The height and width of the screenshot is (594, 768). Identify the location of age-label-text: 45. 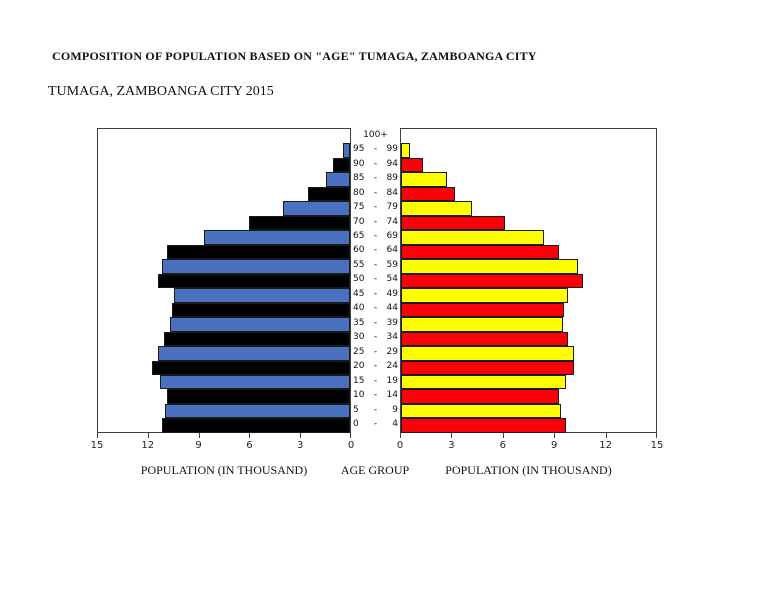
(359, 293).